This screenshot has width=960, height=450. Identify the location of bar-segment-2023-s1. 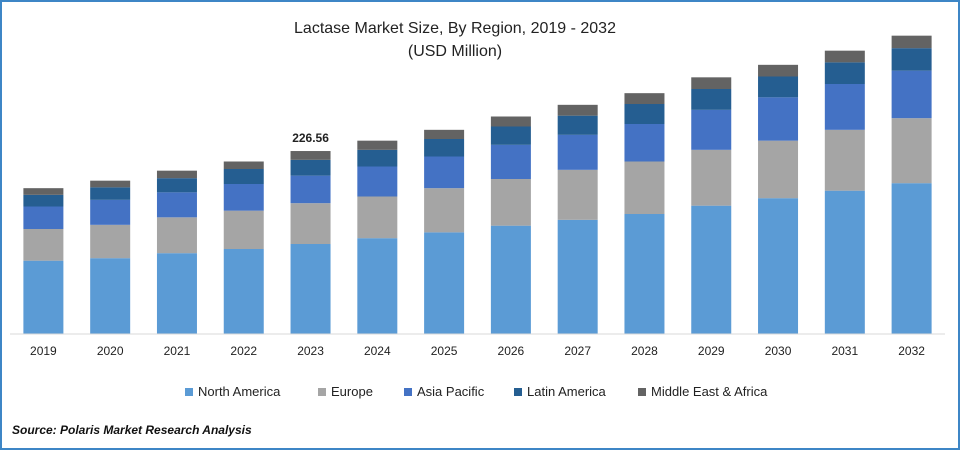
(310, 223).